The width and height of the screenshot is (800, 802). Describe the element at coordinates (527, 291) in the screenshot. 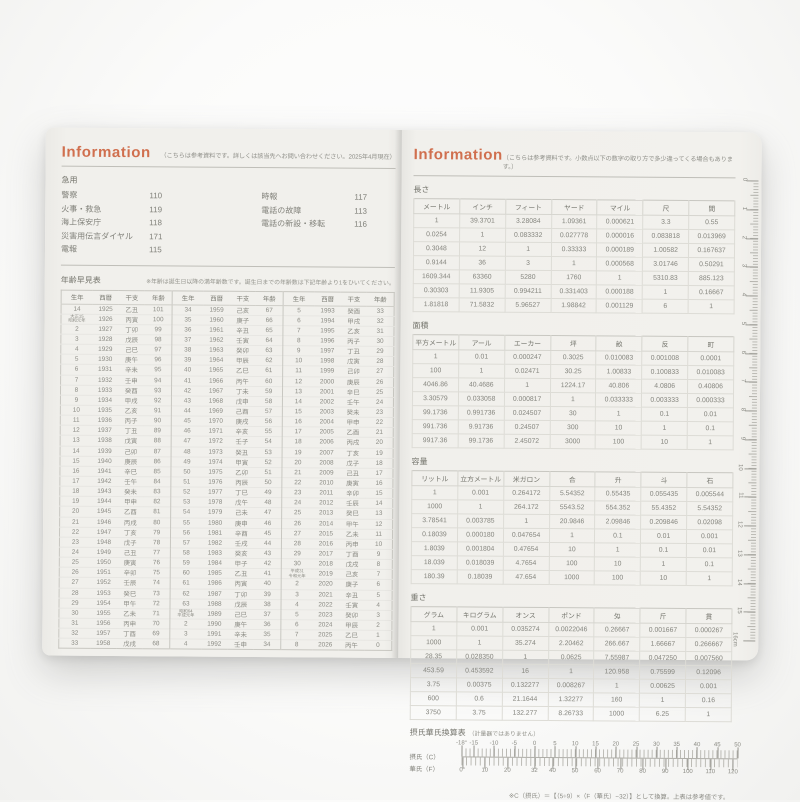

I see `conversion-cell: 0.994211` at that location.